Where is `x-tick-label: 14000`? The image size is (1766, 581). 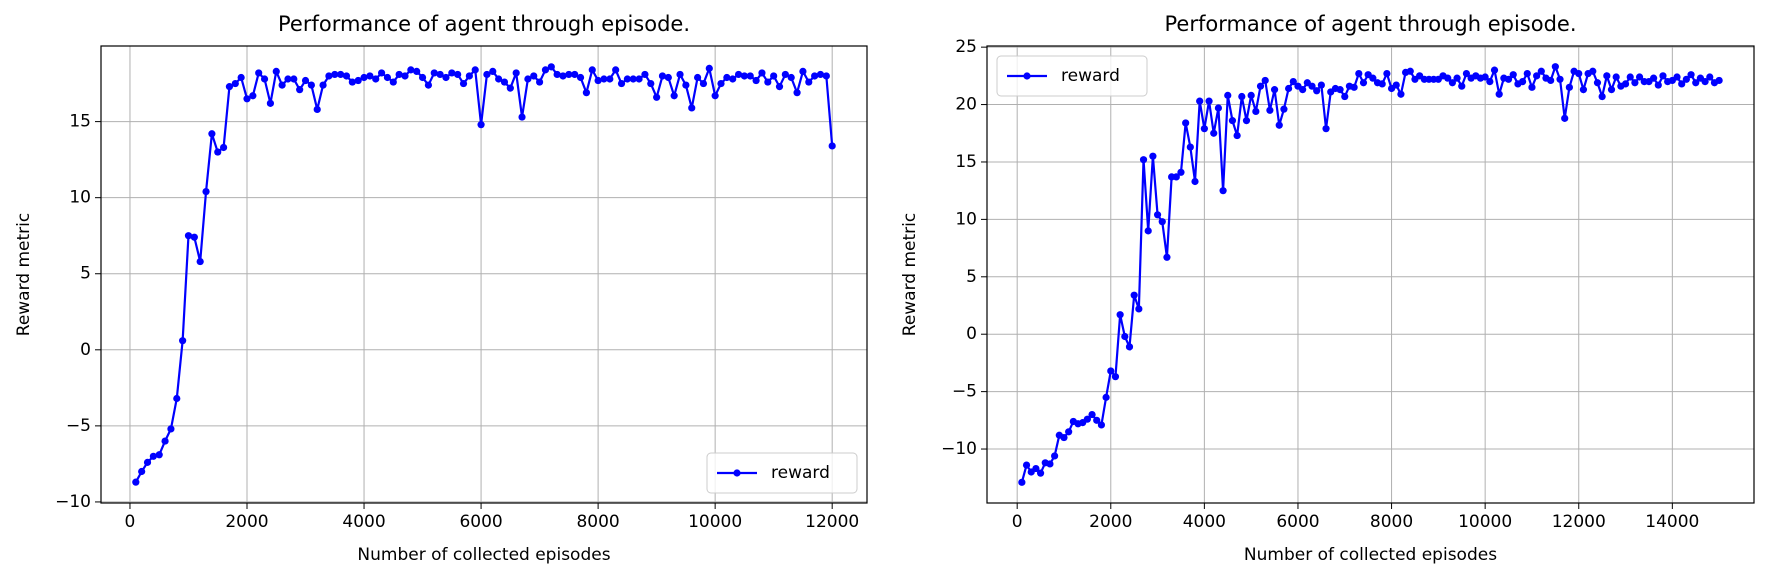 x-tick-label: 14000 is located at coordinates (1672, 522).